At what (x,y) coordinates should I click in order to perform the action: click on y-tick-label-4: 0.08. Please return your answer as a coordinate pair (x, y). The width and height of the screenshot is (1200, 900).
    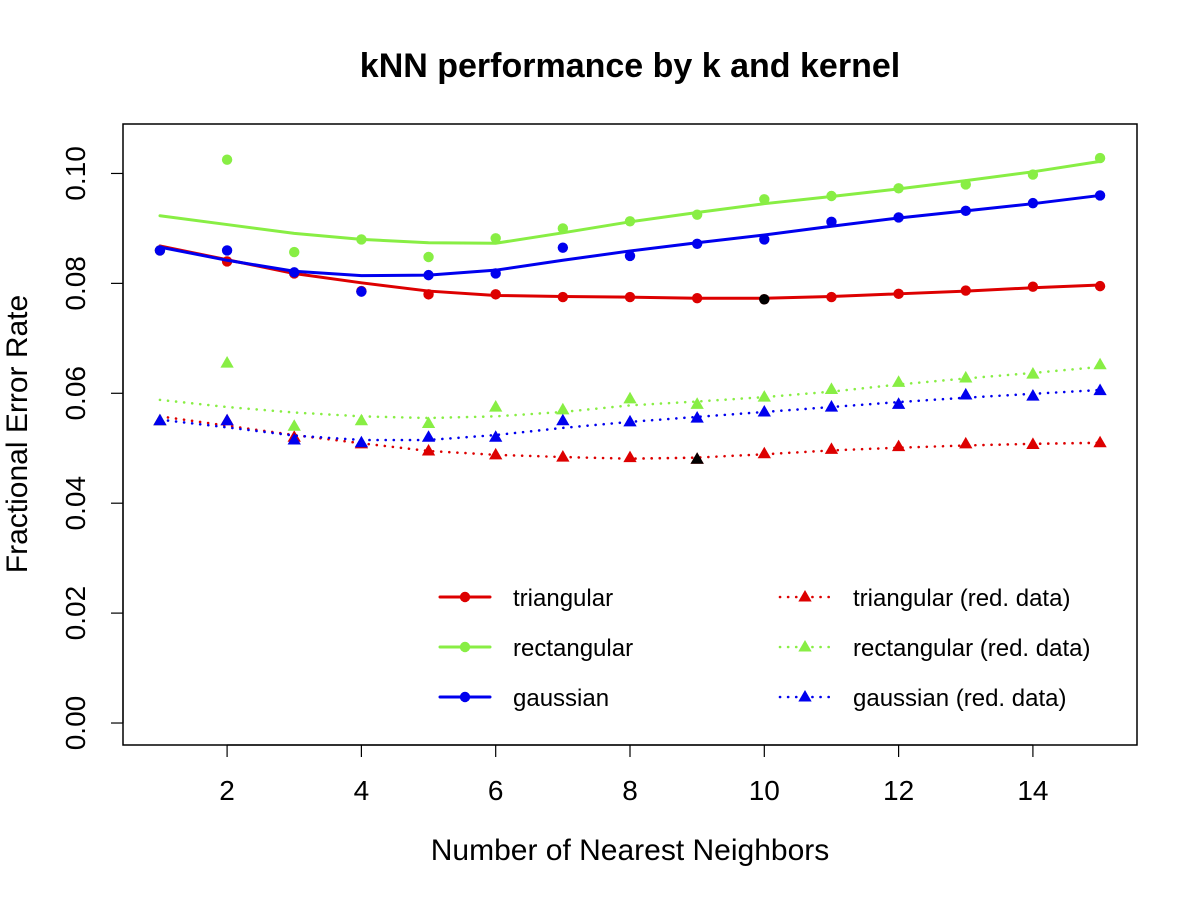
    Looking at the image, I should click on (75, 283).